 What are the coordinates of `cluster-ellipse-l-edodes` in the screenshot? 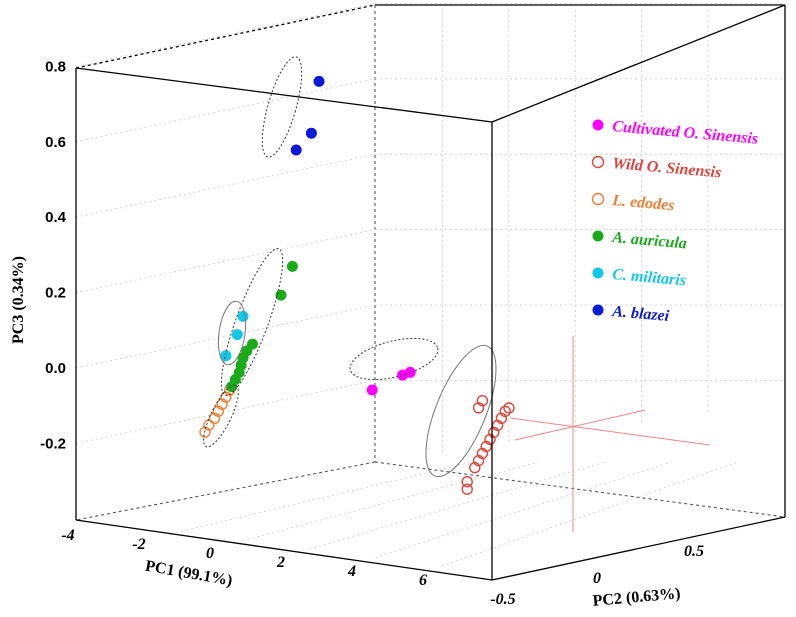 It's located at (221, 416).